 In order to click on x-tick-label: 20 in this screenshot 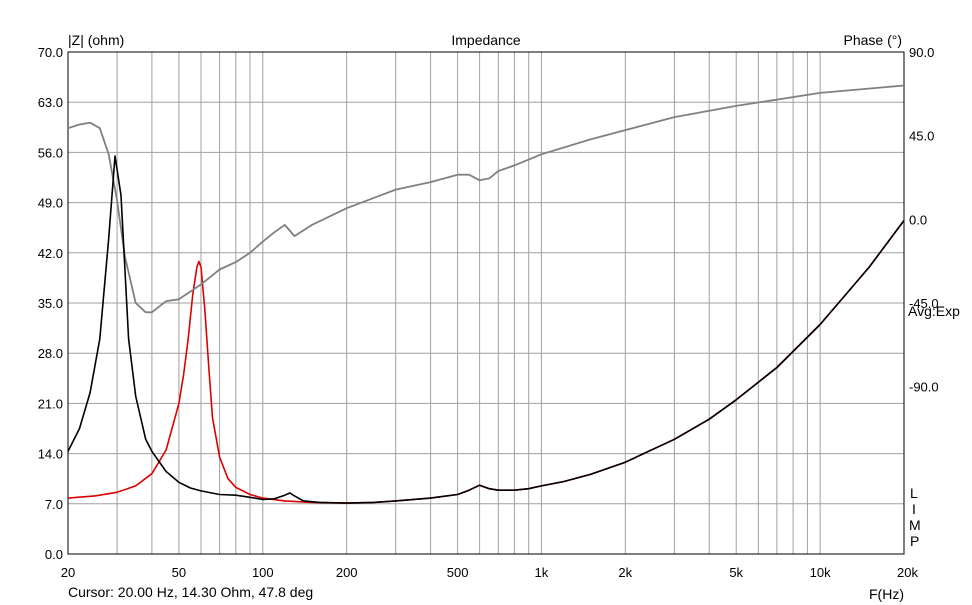, I will do `click(68, 572)`.